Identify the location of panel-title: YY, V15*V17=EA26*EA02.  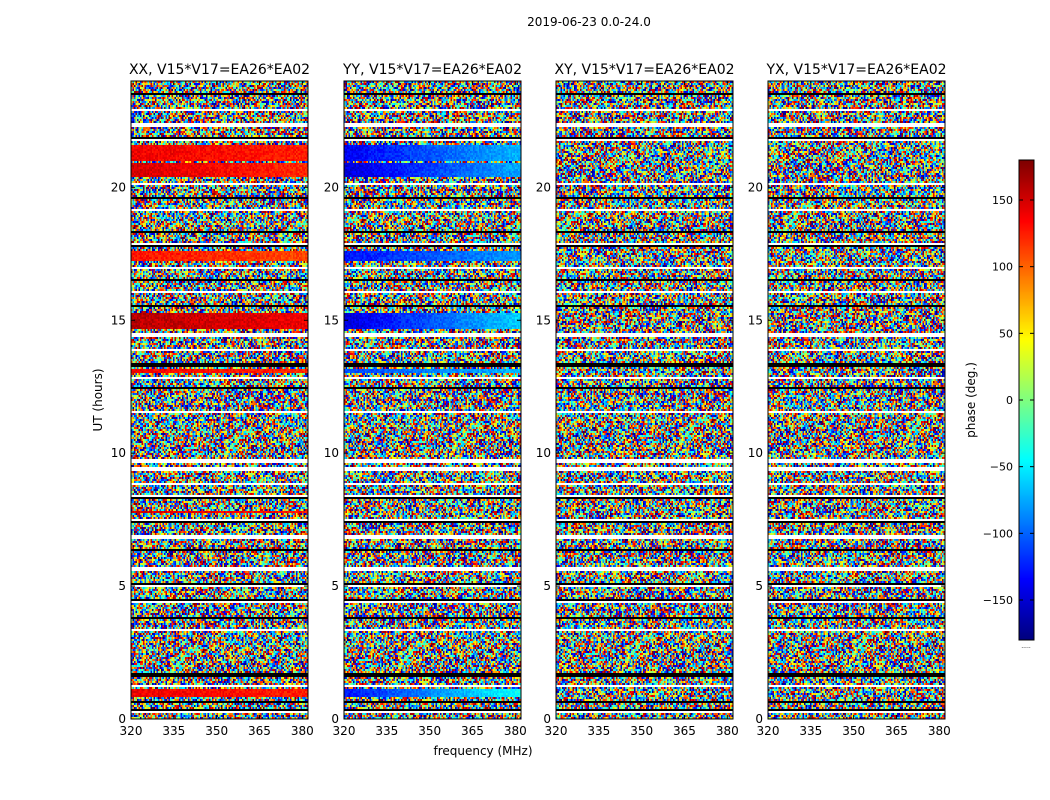
(432, 70).